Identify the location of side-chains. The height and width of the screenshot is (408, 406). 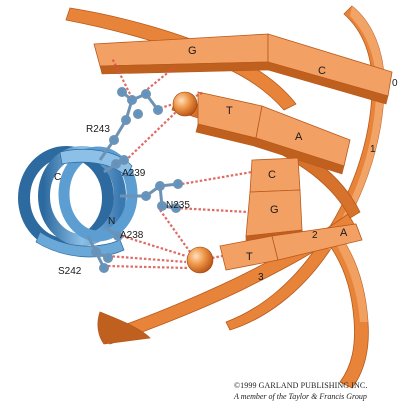
(134, 180).